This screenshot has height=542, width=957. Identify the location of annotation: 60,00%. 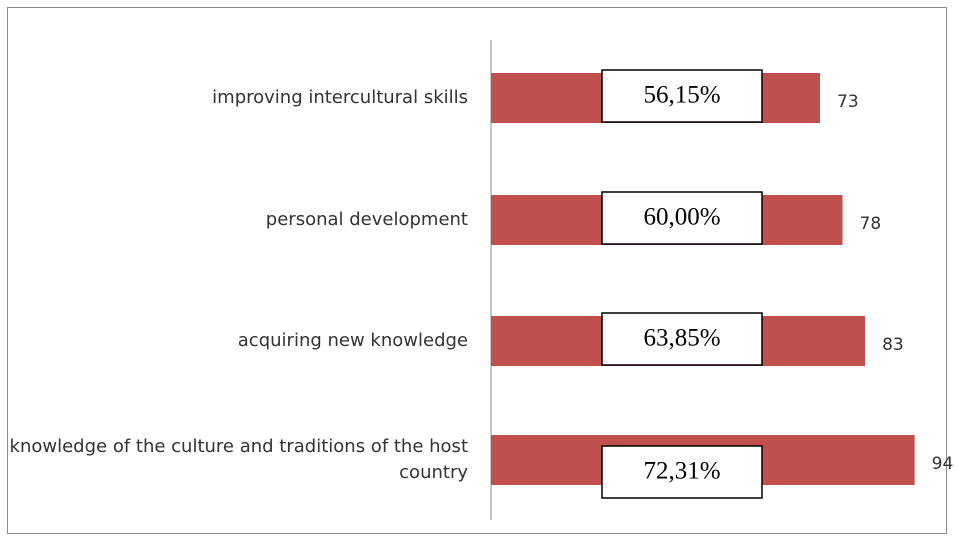
(681, 217).